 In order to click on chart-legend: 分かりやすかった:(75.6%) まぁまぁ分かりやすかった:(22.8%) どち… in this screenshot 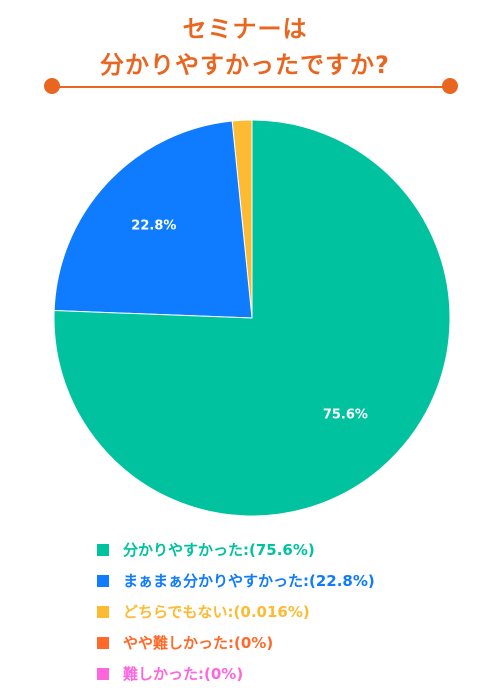, I will do `click(236, 611)`.